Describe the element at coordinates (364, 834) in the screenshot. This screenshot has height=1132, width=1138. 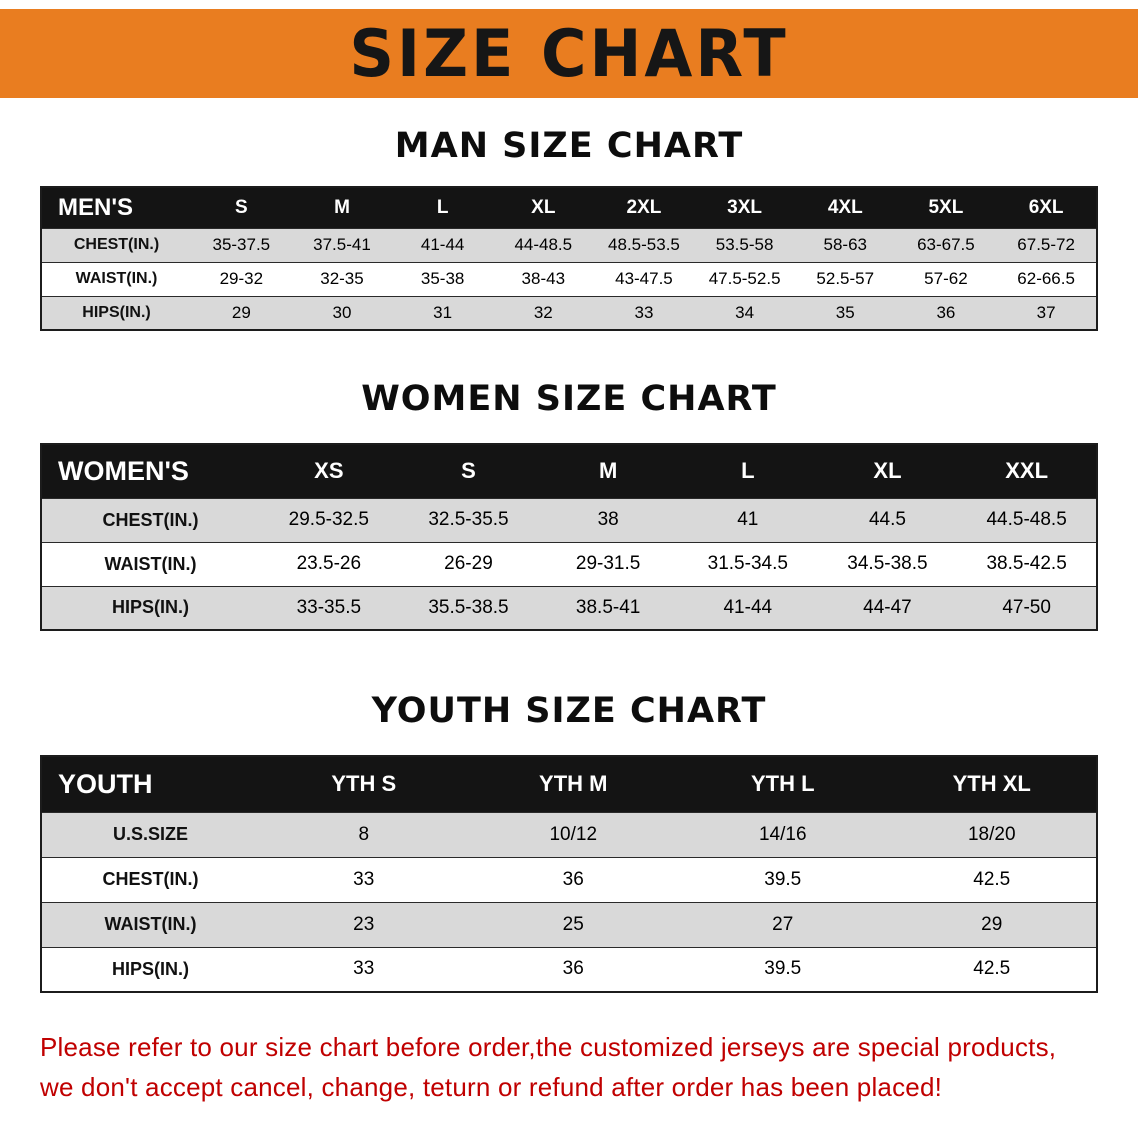
I see `size-value-cell: 8` at that location.